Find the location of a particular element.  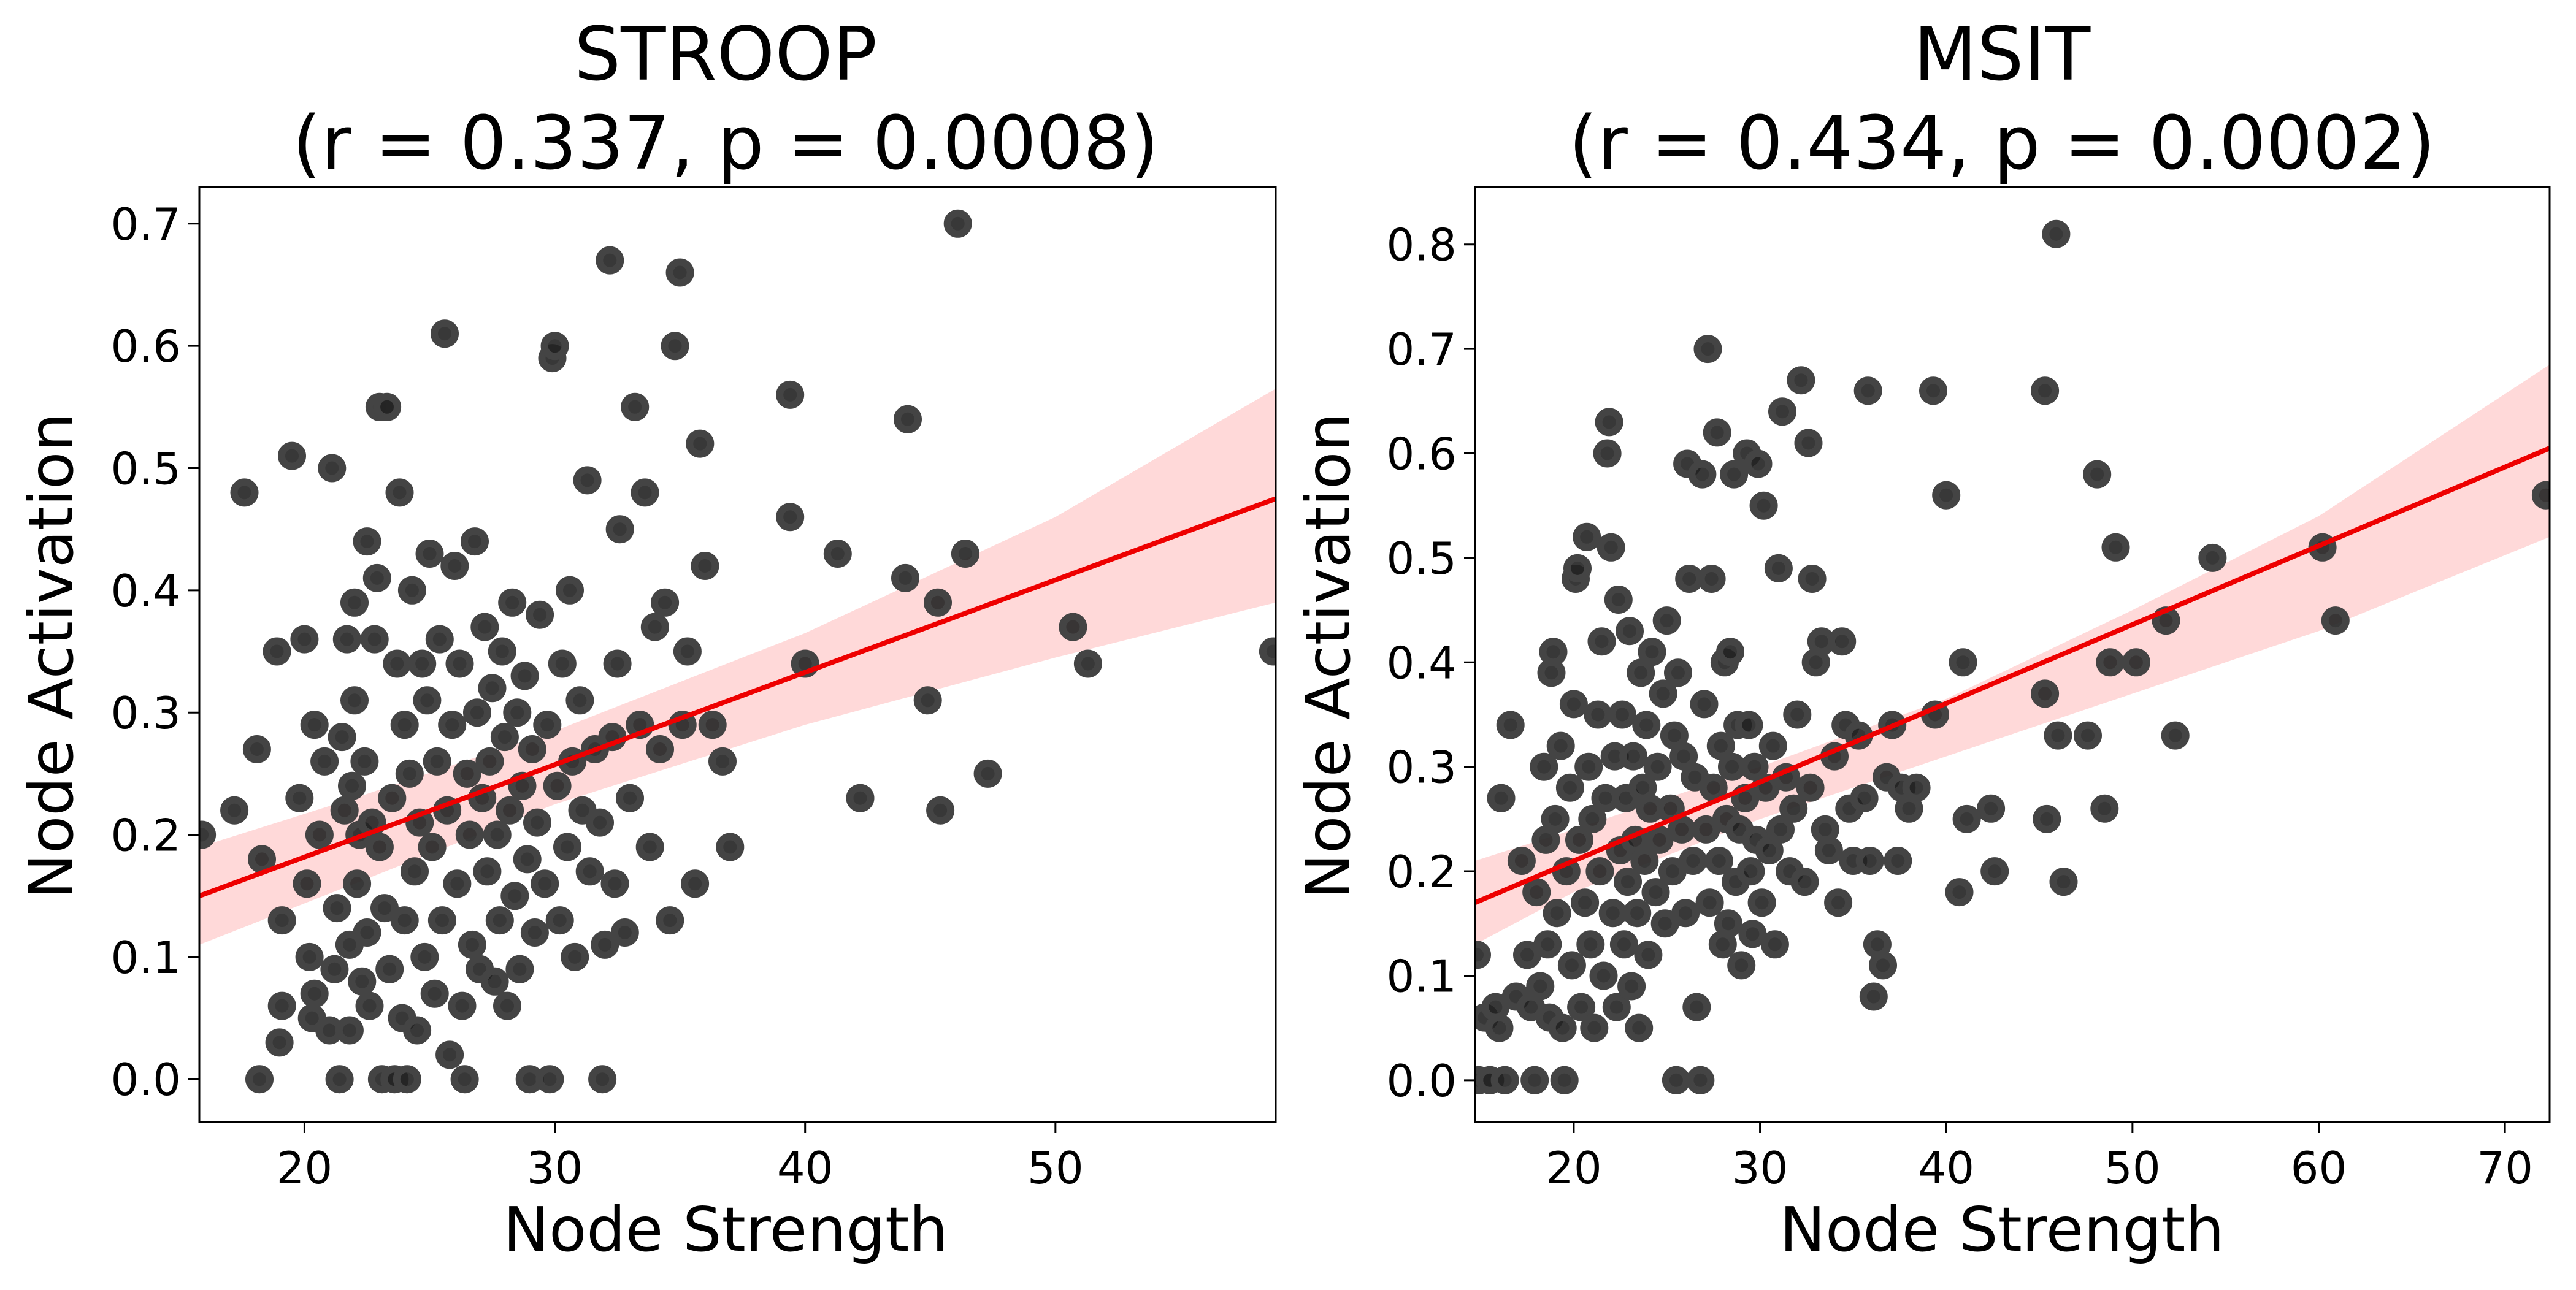

msit-y-tick-label: 0.7 is located at coordinates (1421, 349).